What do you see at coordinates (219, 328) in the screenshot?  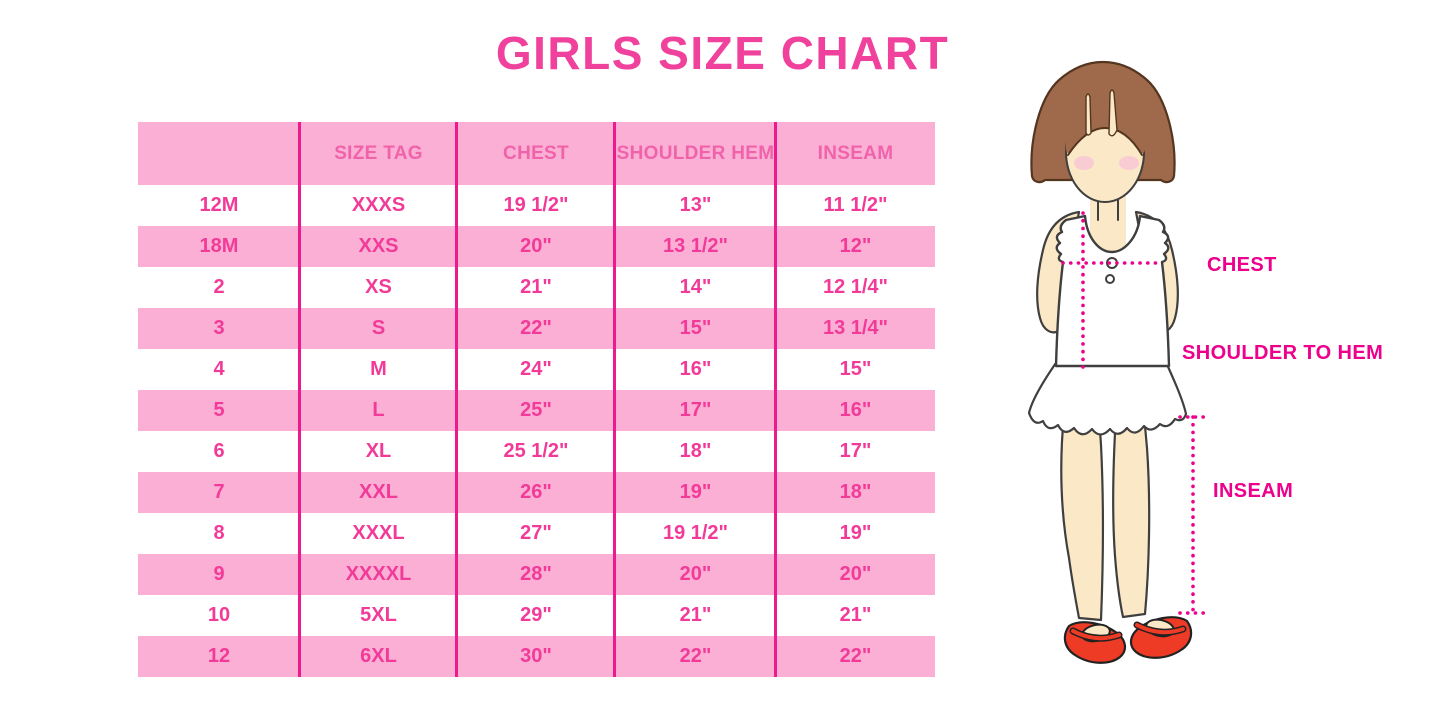 I see `table-cell: 3` at bounding box center [219, 328].